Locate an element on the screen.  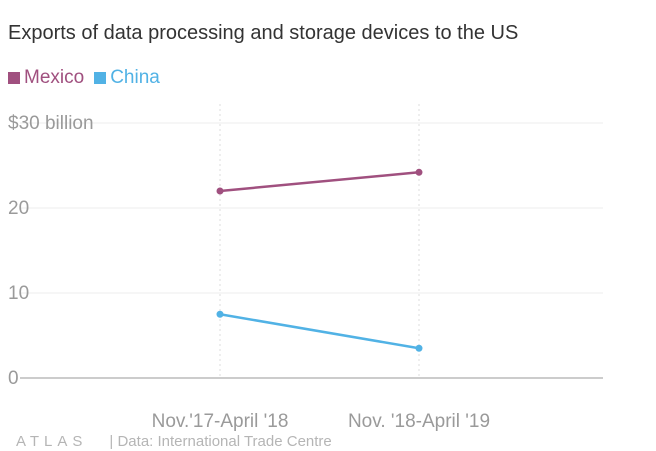
legend-swatch-china is located at coordinates (100, 78).